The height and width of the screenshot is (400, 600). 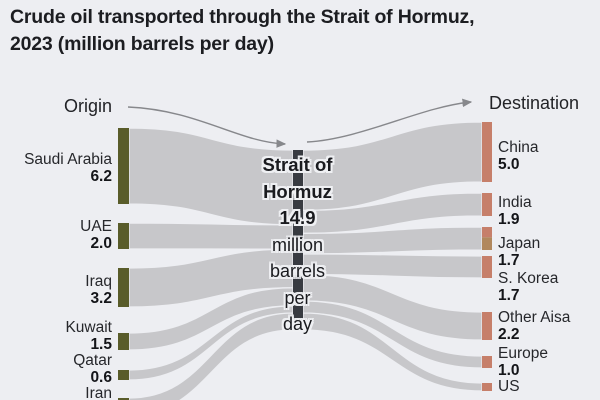 I want to click on origin-row: Saudi Arabia 6.2, so click(x=56, y=168).